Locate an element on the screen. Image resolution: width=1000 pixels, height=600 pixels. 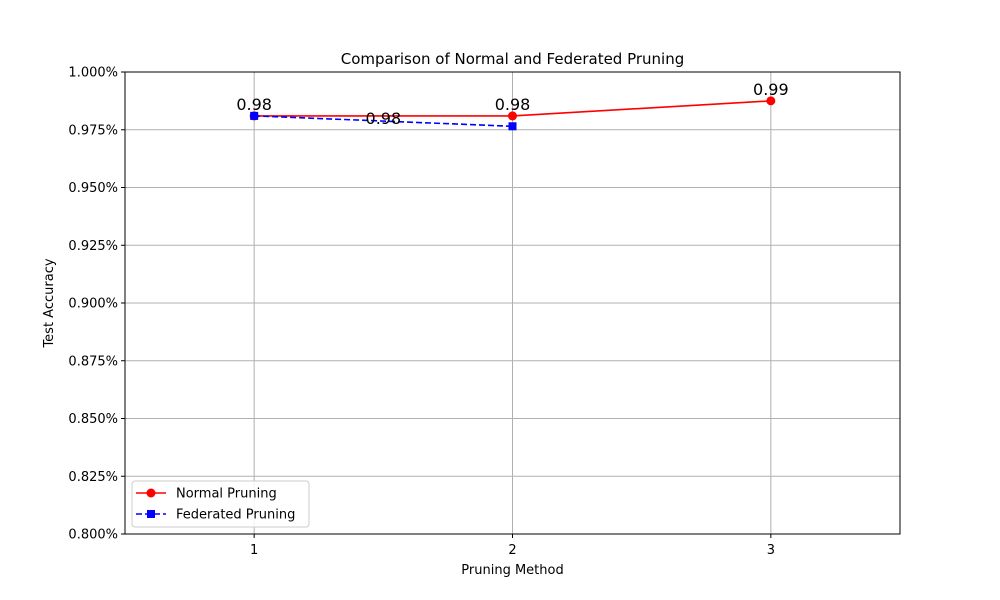
y-tick-label: 1.000% is located at coordinates (93, 73).